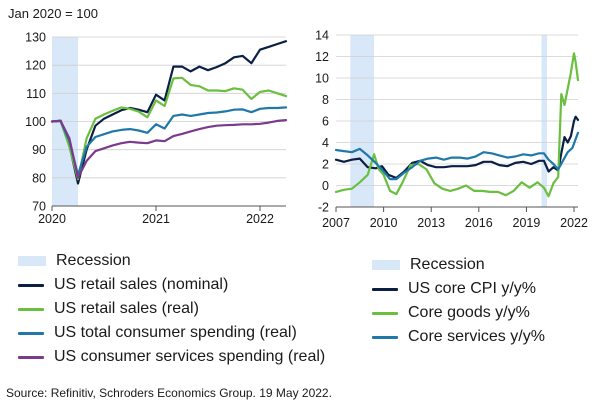 This screenshot has height=404, width=600. I want to click on y-tick-label: 90, so click(39, 150).